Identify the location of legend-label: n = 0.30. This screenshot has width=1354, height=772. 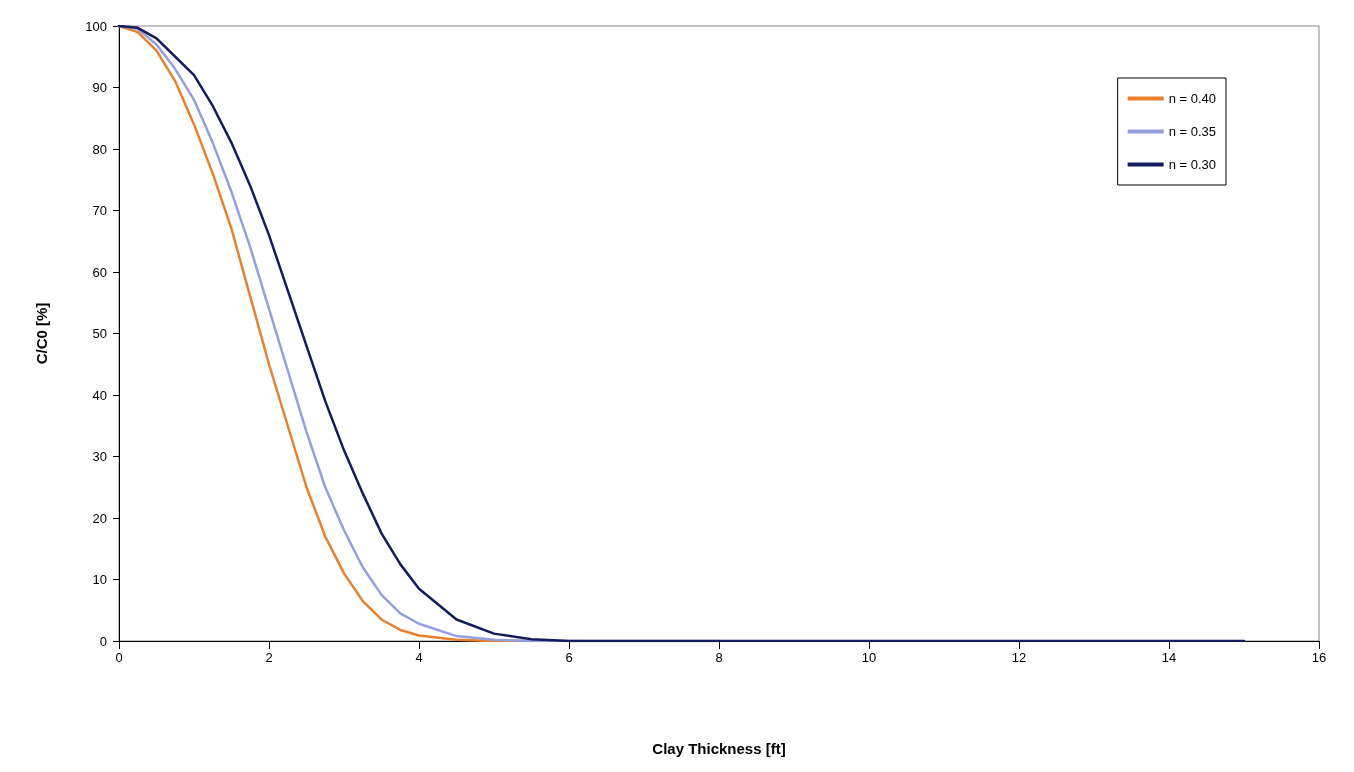
(1192, 164).